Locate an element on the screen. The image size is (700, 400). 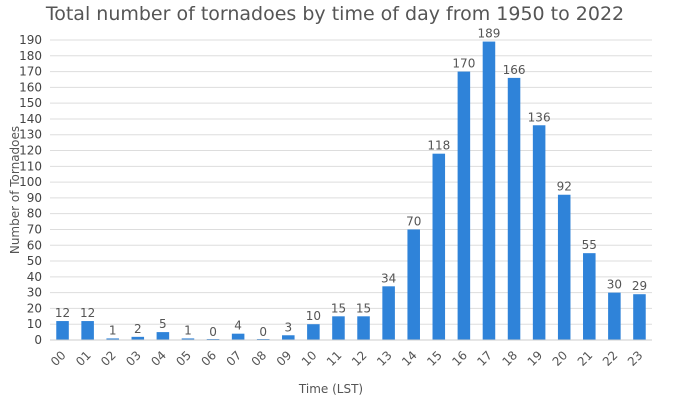
y-tick-label: 40 is located at coordinates (34, 277).